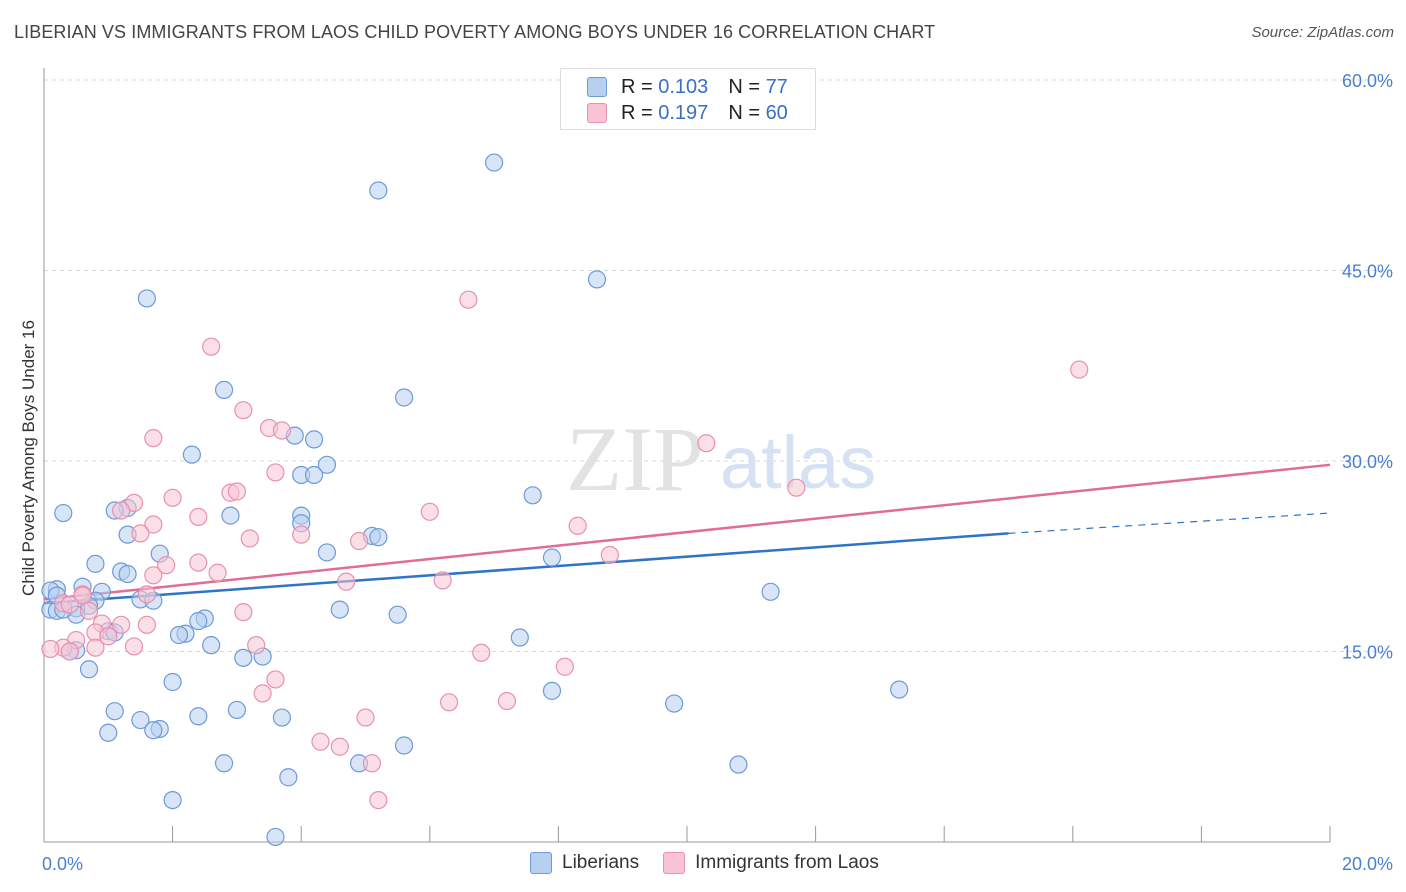 The width and height of the screenshot is (1406, 892). I want to click on y-tick-label: 45.0%, so click(1367, 272).